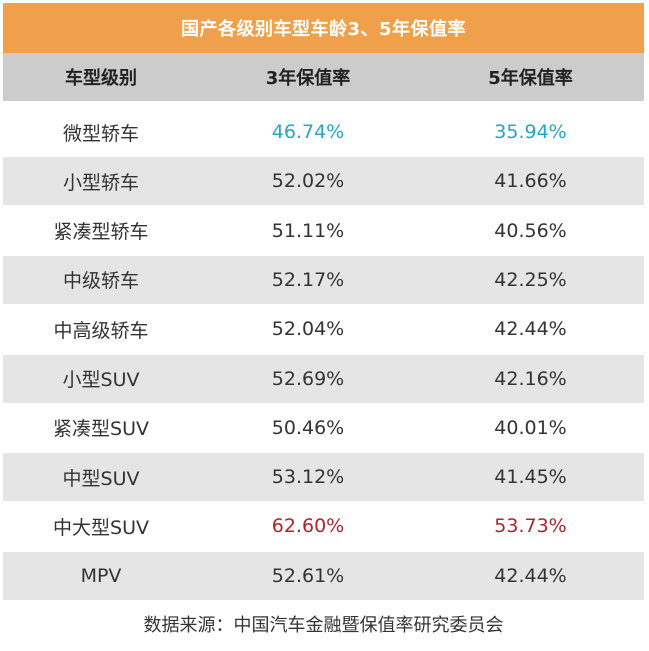  What do you see at coordinates (308, 526) in the screenshot?
I see `cell-3yr-rate: 62.60%` at bounding box center [308, 526].